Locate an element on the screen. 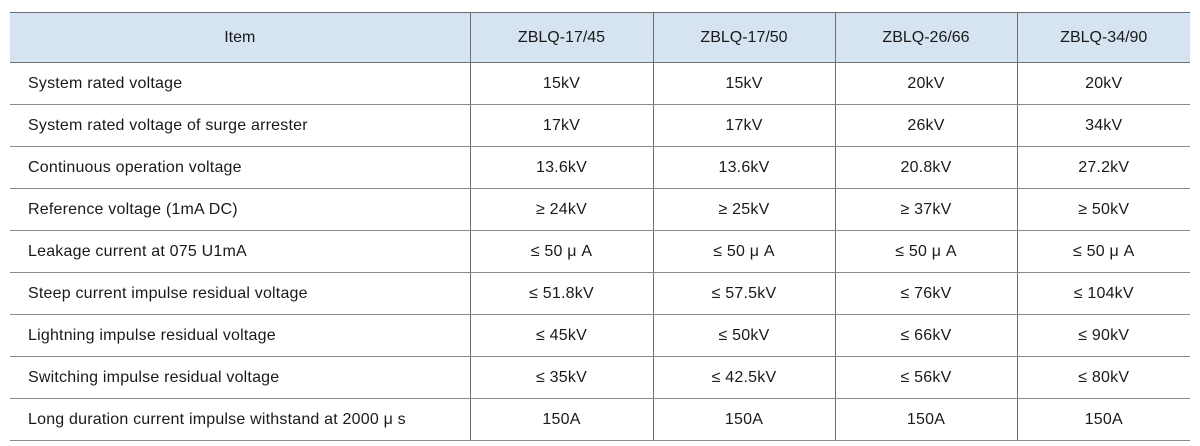 The image size is (1200, 446). column-header-item: Item is located at coordinates (240, 37).